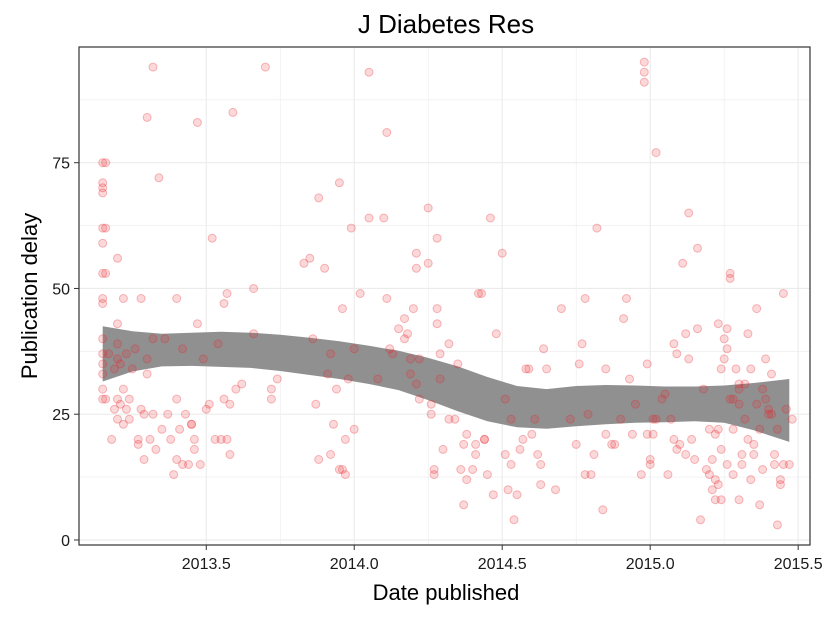  What do you see at coordinates (446, 592) in the screenshot?
I see `x-axis-title: Date published` at bounding box center [446, 592].